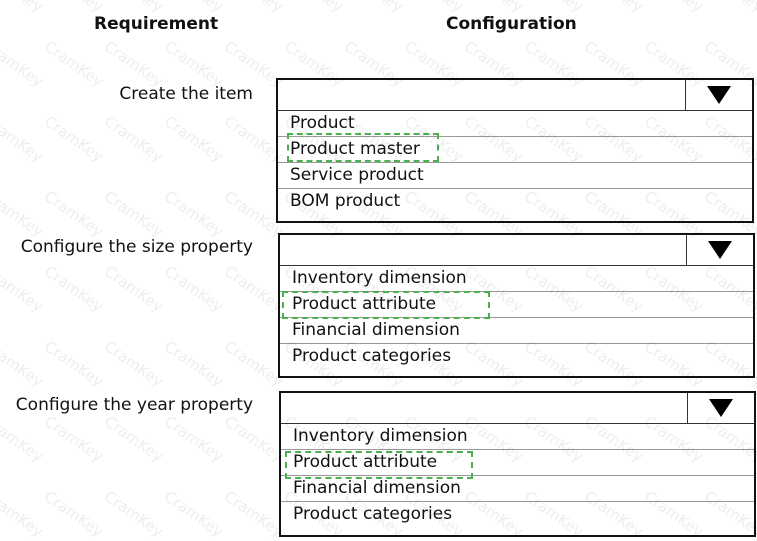  What do you see at coordinates (511, 24) in the screenshot?
I see `configuration-header: Configuration` at bounding box center [511, 24].